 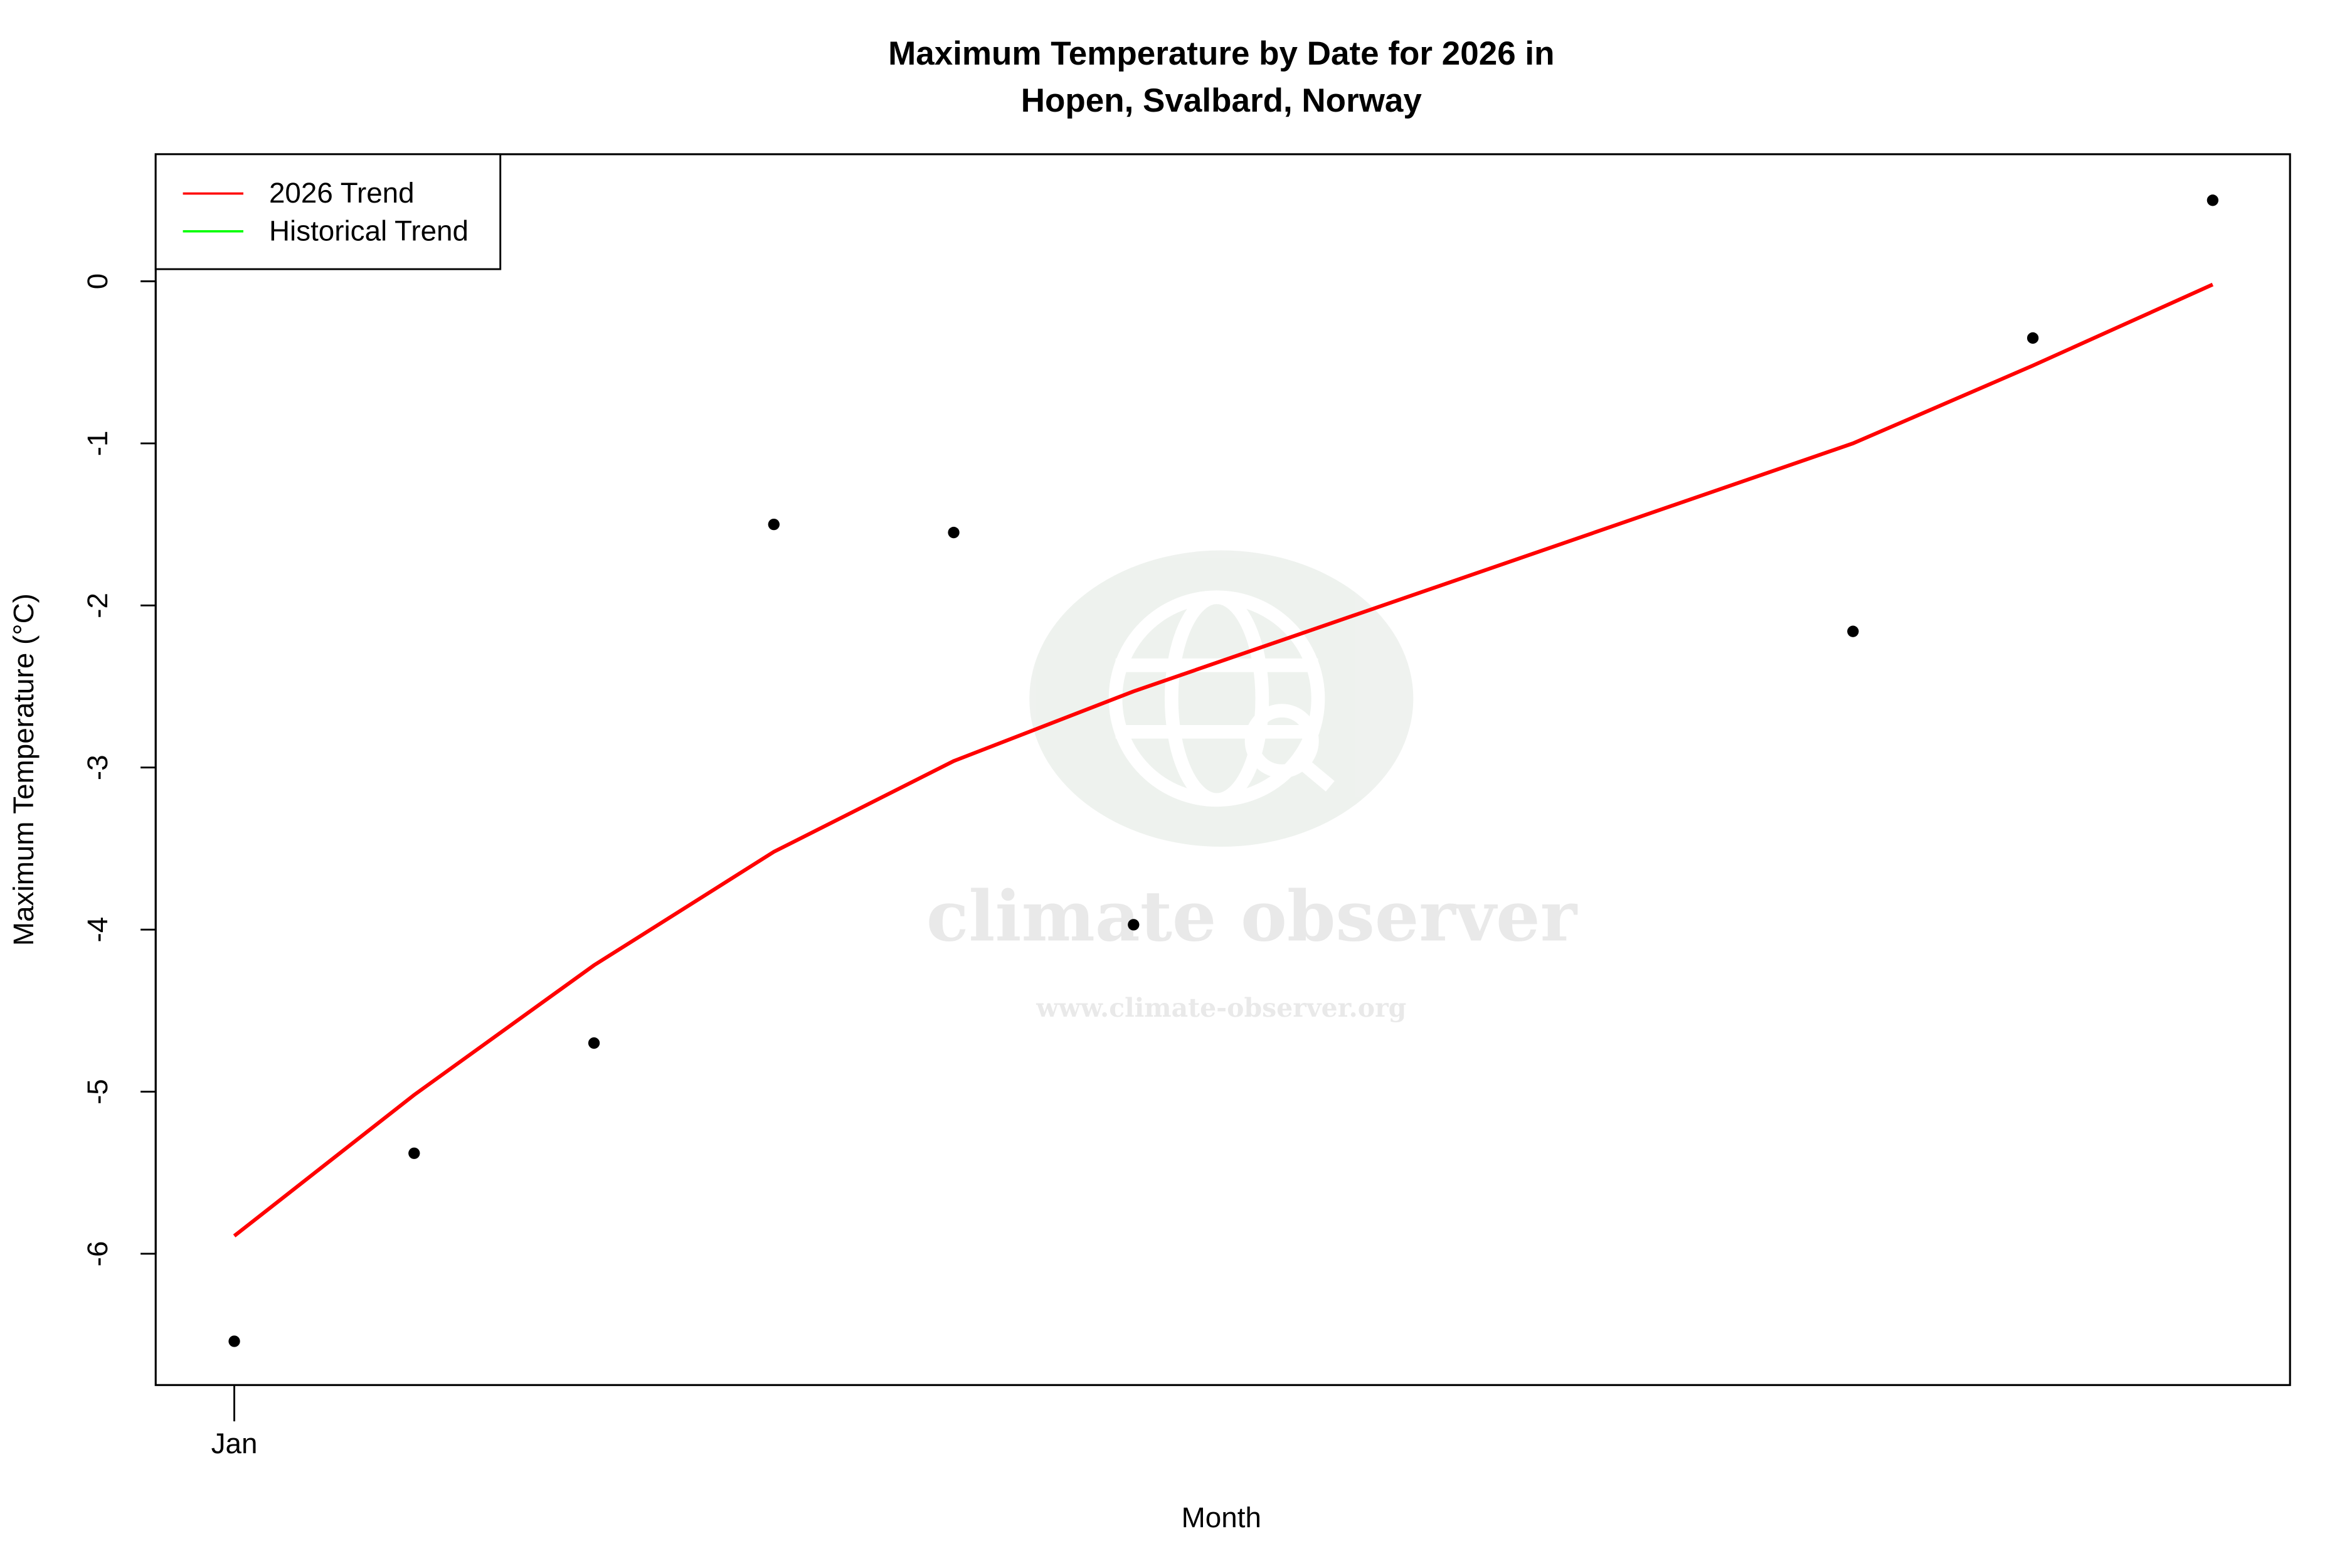 I want to click on y-tick-label: 0, so click(x=98, y=281).